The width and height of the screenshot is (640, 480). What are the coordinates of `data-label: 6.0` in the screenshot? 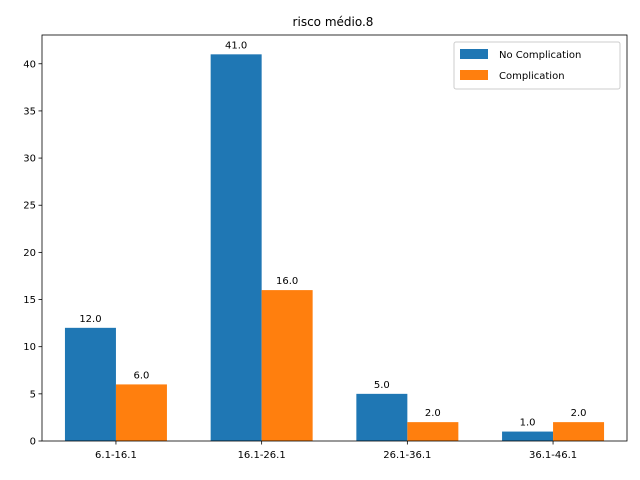 It's located at (141, 375).